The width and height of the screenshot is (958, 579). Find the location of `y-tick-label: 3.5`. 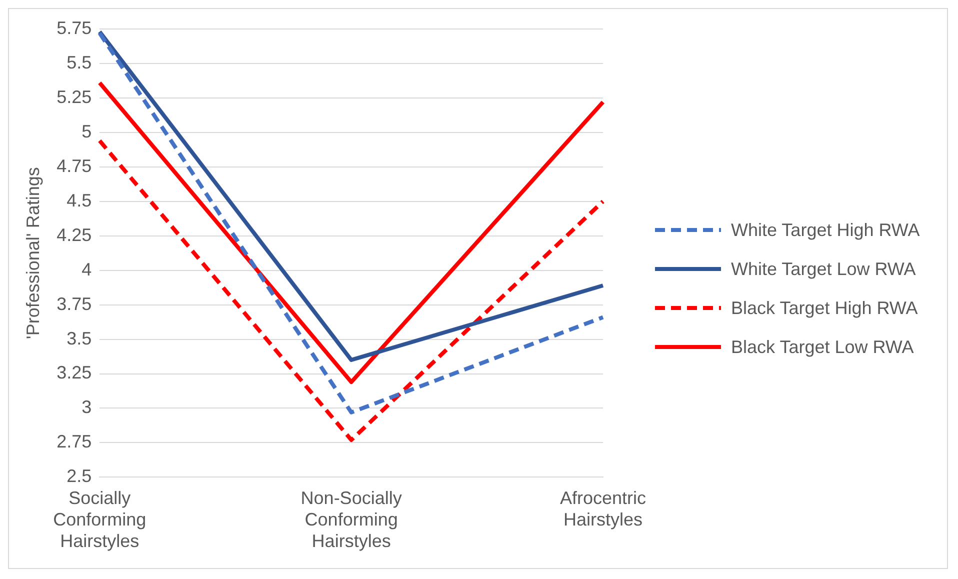

y-tick-label: 3.5 is located at coordinates (79, 338).